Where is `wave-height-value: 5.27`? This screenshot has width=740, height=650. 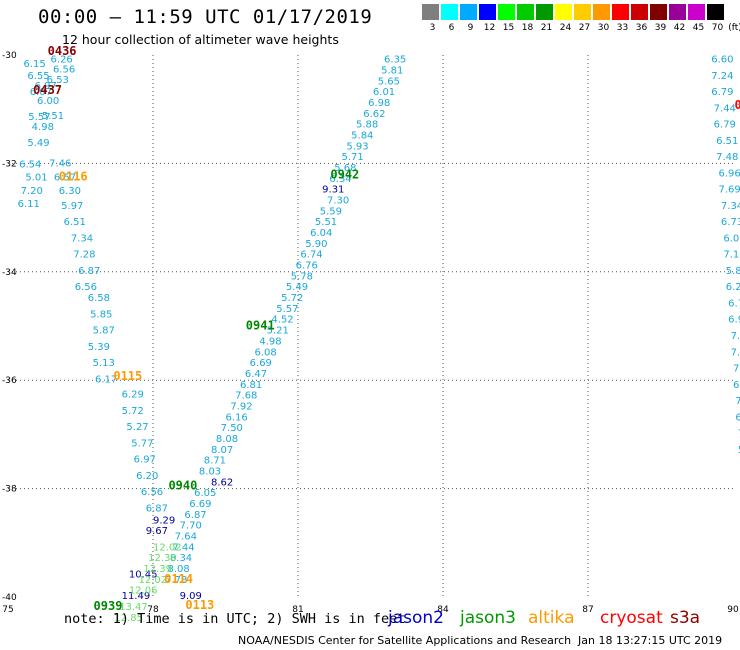
wave-height-value: 5.27 is located at coordinates (137, 427).